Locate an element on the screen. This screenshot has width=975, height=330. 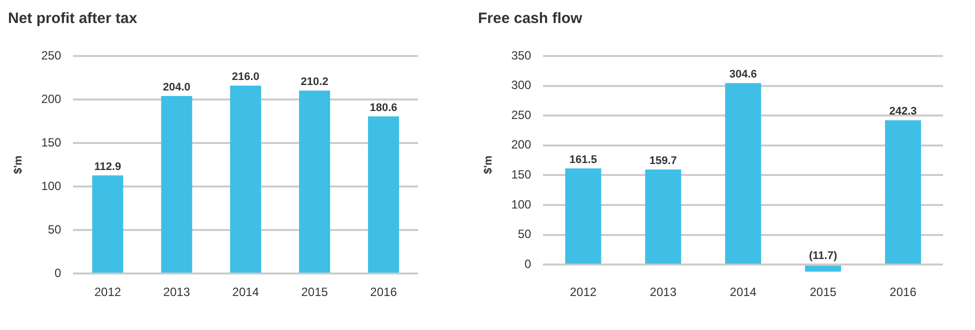
data-label: 210.2 is located at coordinates (314, 82).